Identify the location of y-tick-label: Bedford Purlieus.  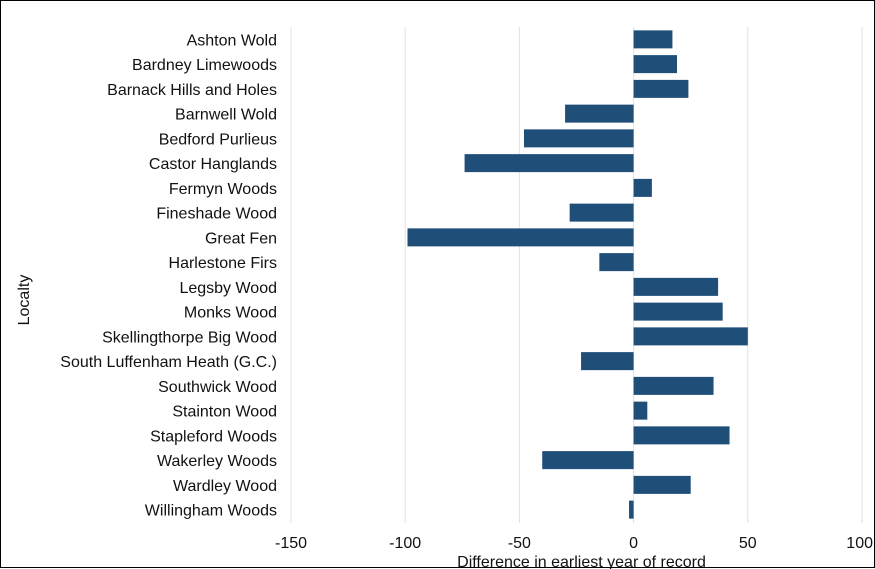
(218, 139).